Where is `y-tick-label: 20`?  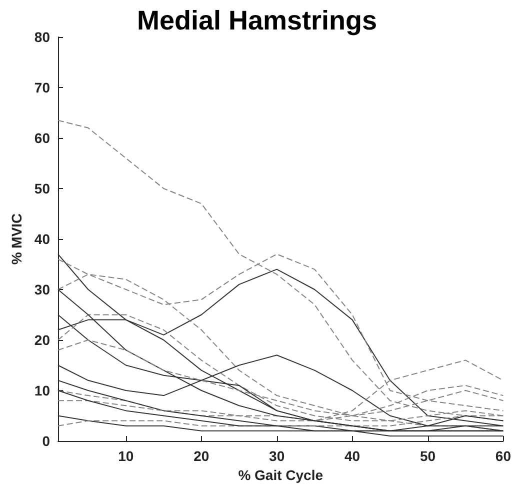 y-tick-label: 20 is located at coordinates (42, 340).